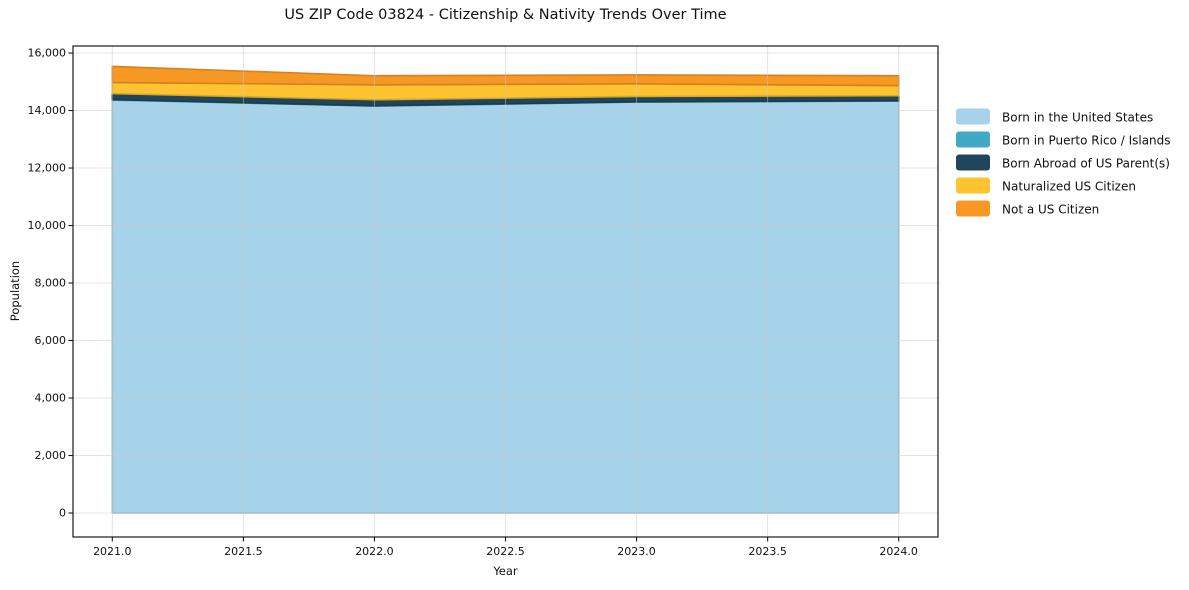 The height and width of the screenshot is (590, 1189). I want to click on x-tick-label: 2021.5, so click(243, 551).